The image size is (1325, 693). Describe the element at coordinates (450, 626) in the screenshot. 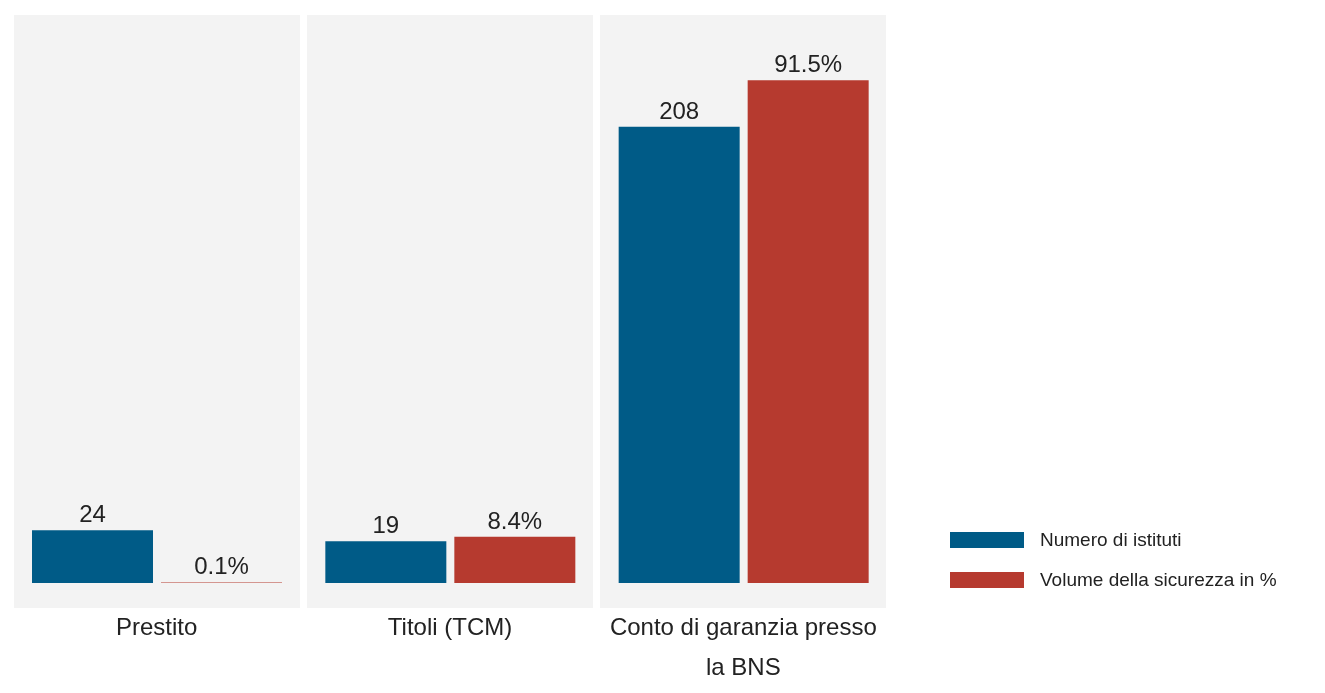

I see `x-tick-label: Titoli (TCM)` at that location.